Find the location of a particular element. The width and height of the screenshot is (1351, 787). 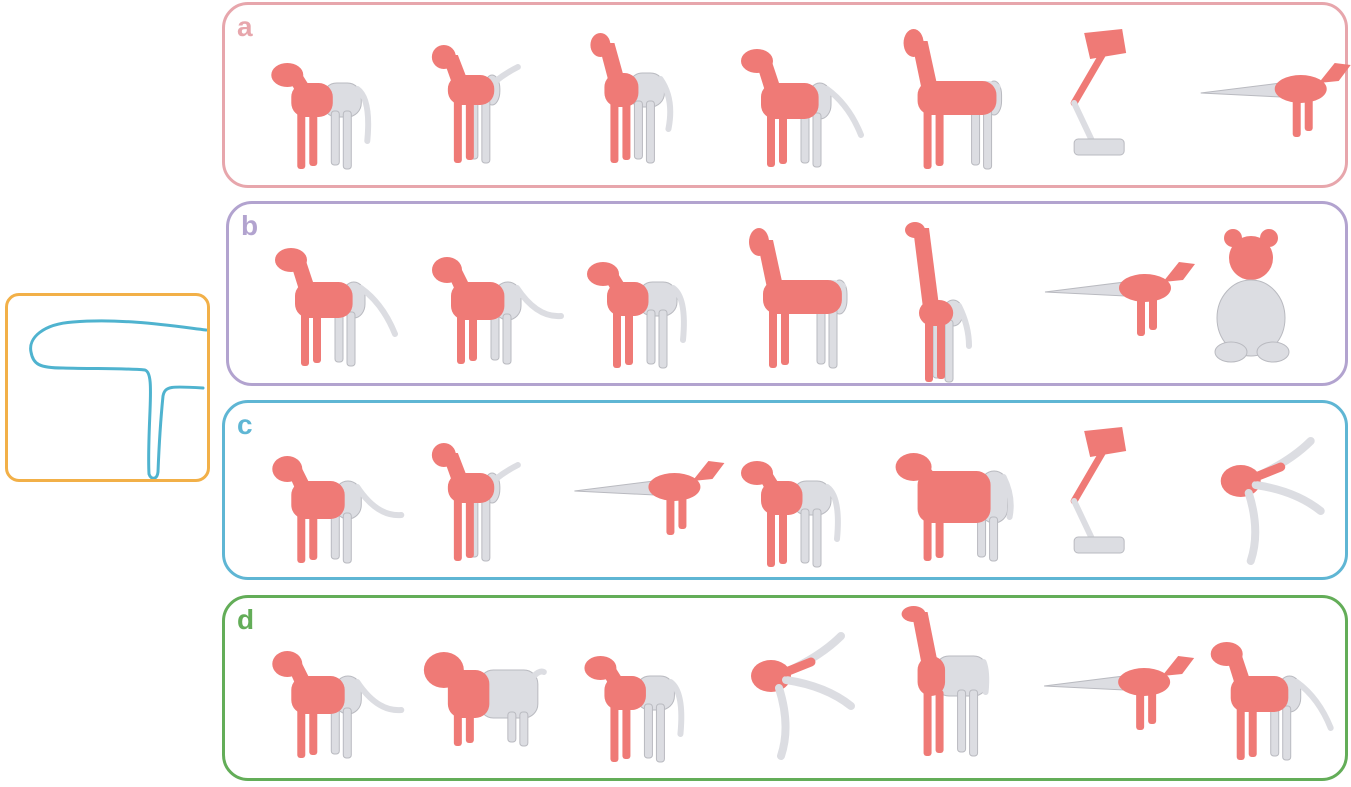

panel-label: c is located at coordinates (245, 424).